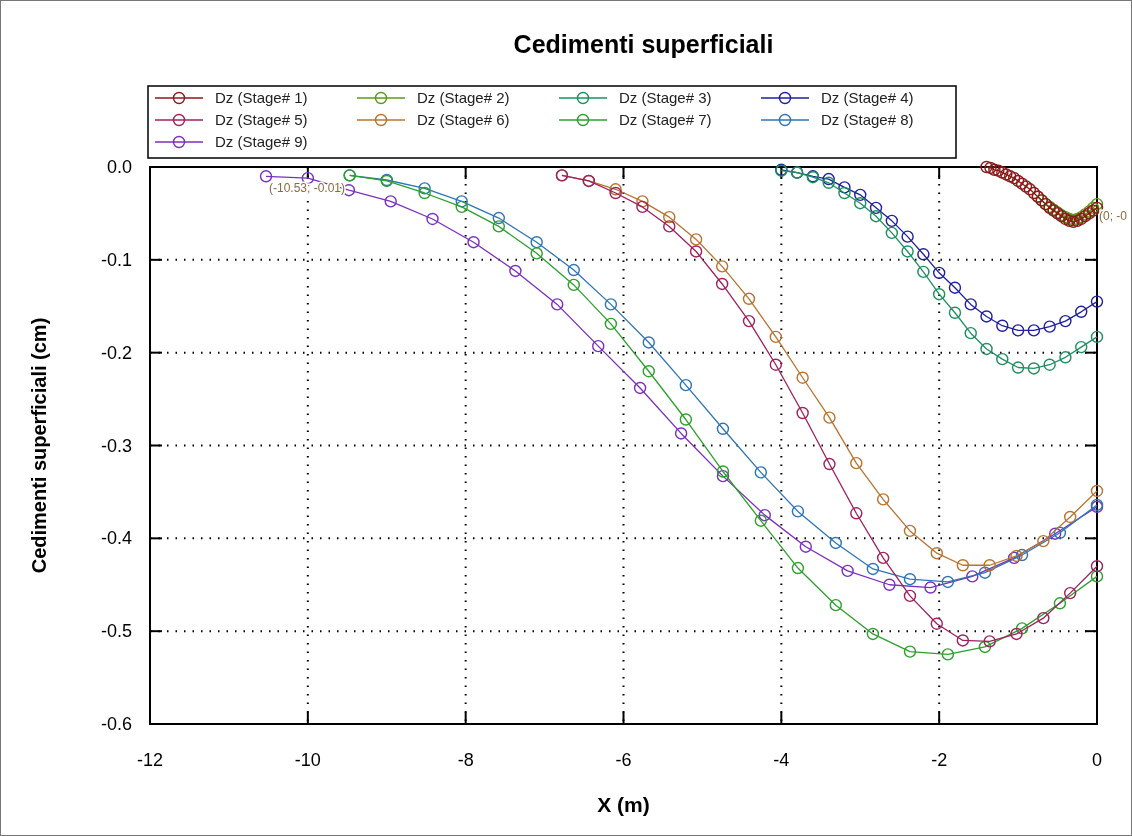 This screenshot has height=836, width=1132. What do you see at coordinates (781, 760) in the screenshot?
I see `x-tick-label: -4` at bounding box center [781, 760].